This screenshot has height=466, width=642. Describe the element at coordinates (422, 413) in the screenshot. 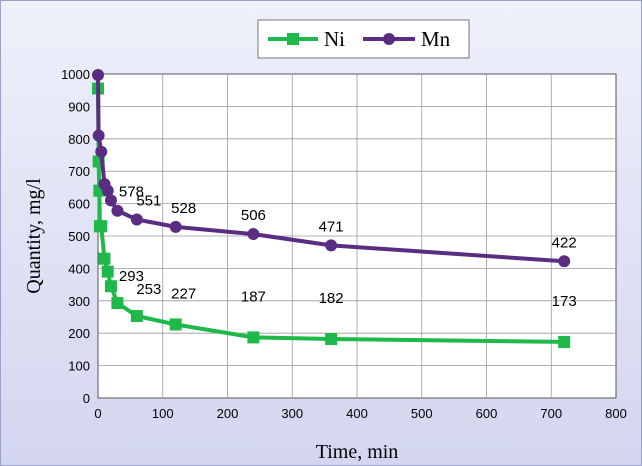

I see `x-tick-label: 500` at that location.